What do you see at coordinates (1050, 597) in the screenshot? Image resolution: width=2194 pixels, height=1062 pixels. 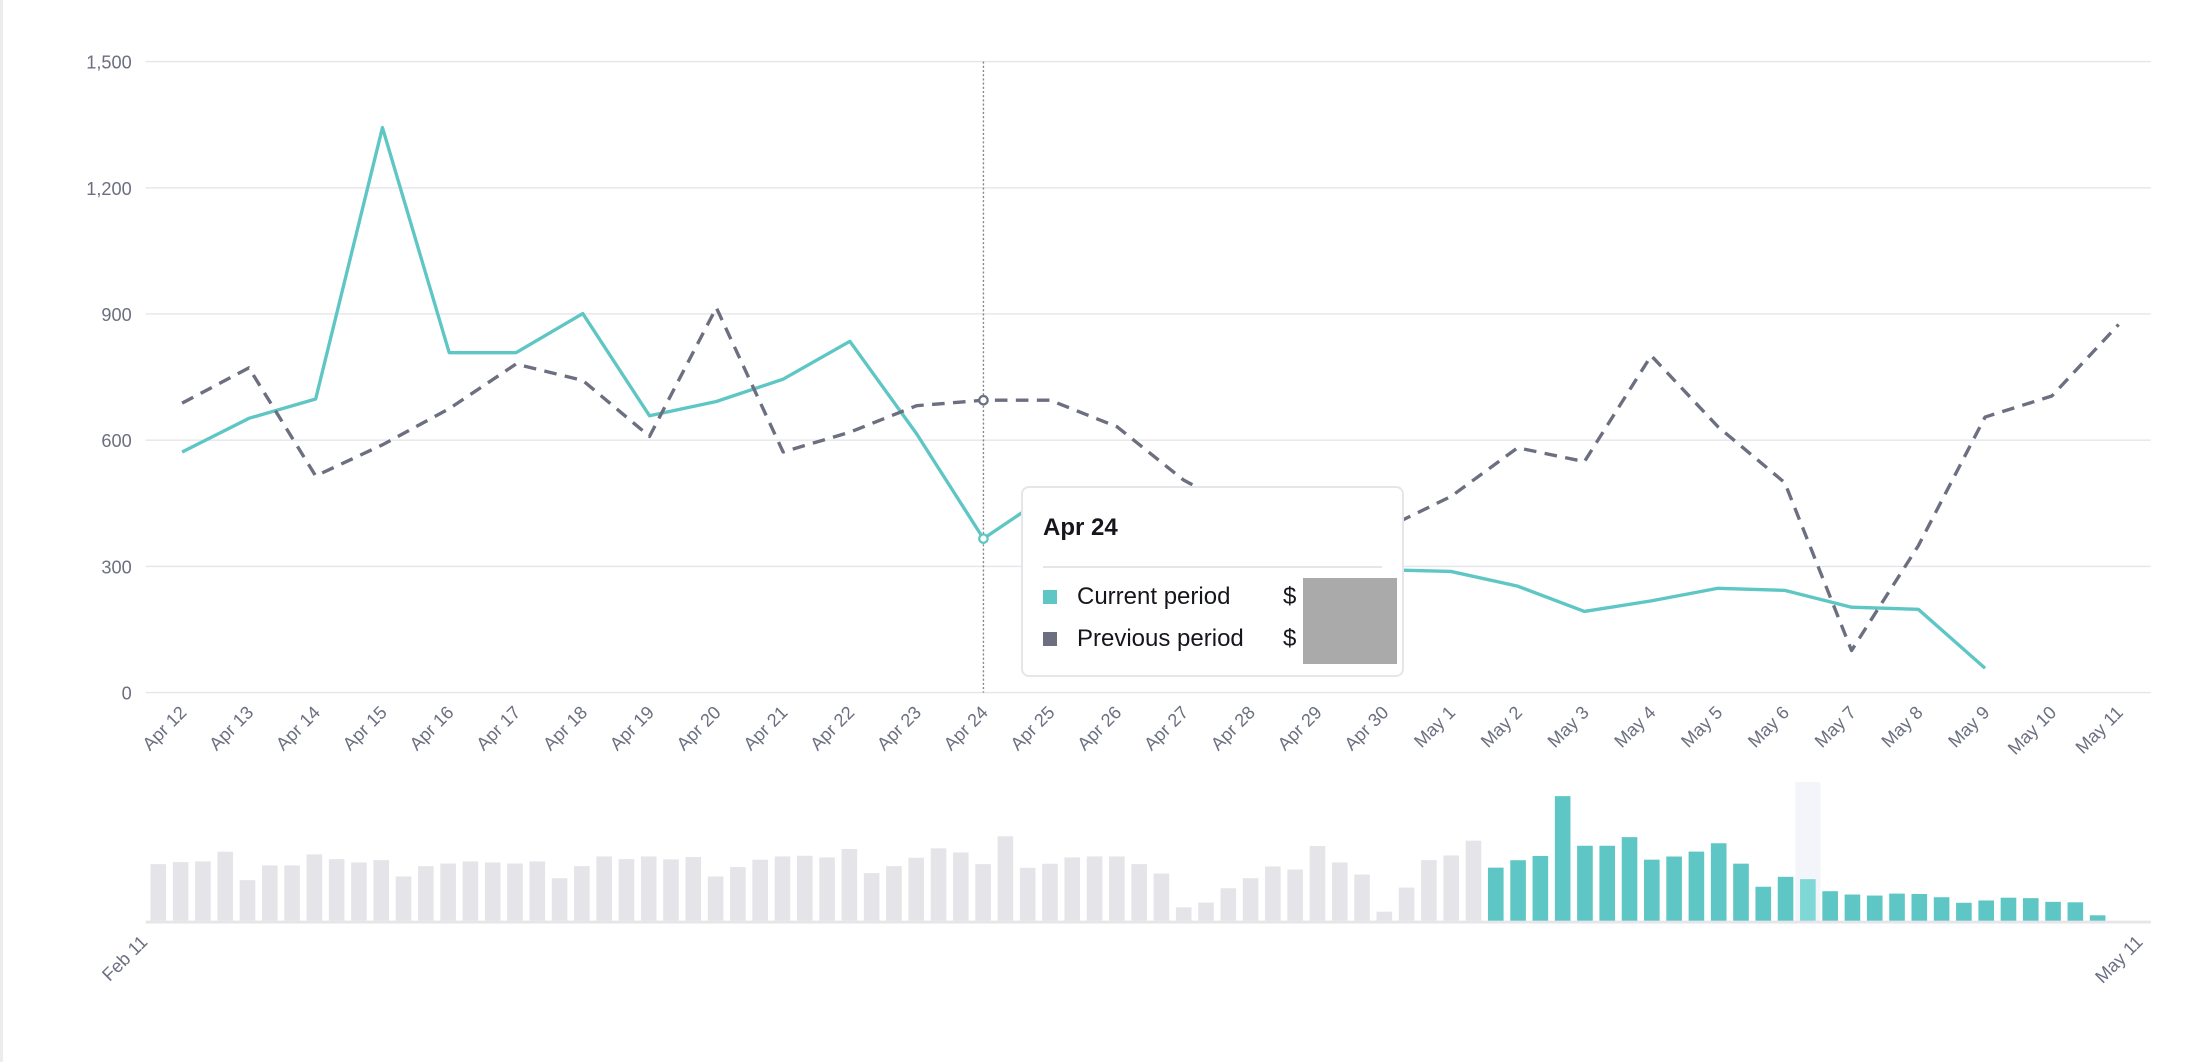 I see `current-period-swatch` at bounding box center [1050, 597].